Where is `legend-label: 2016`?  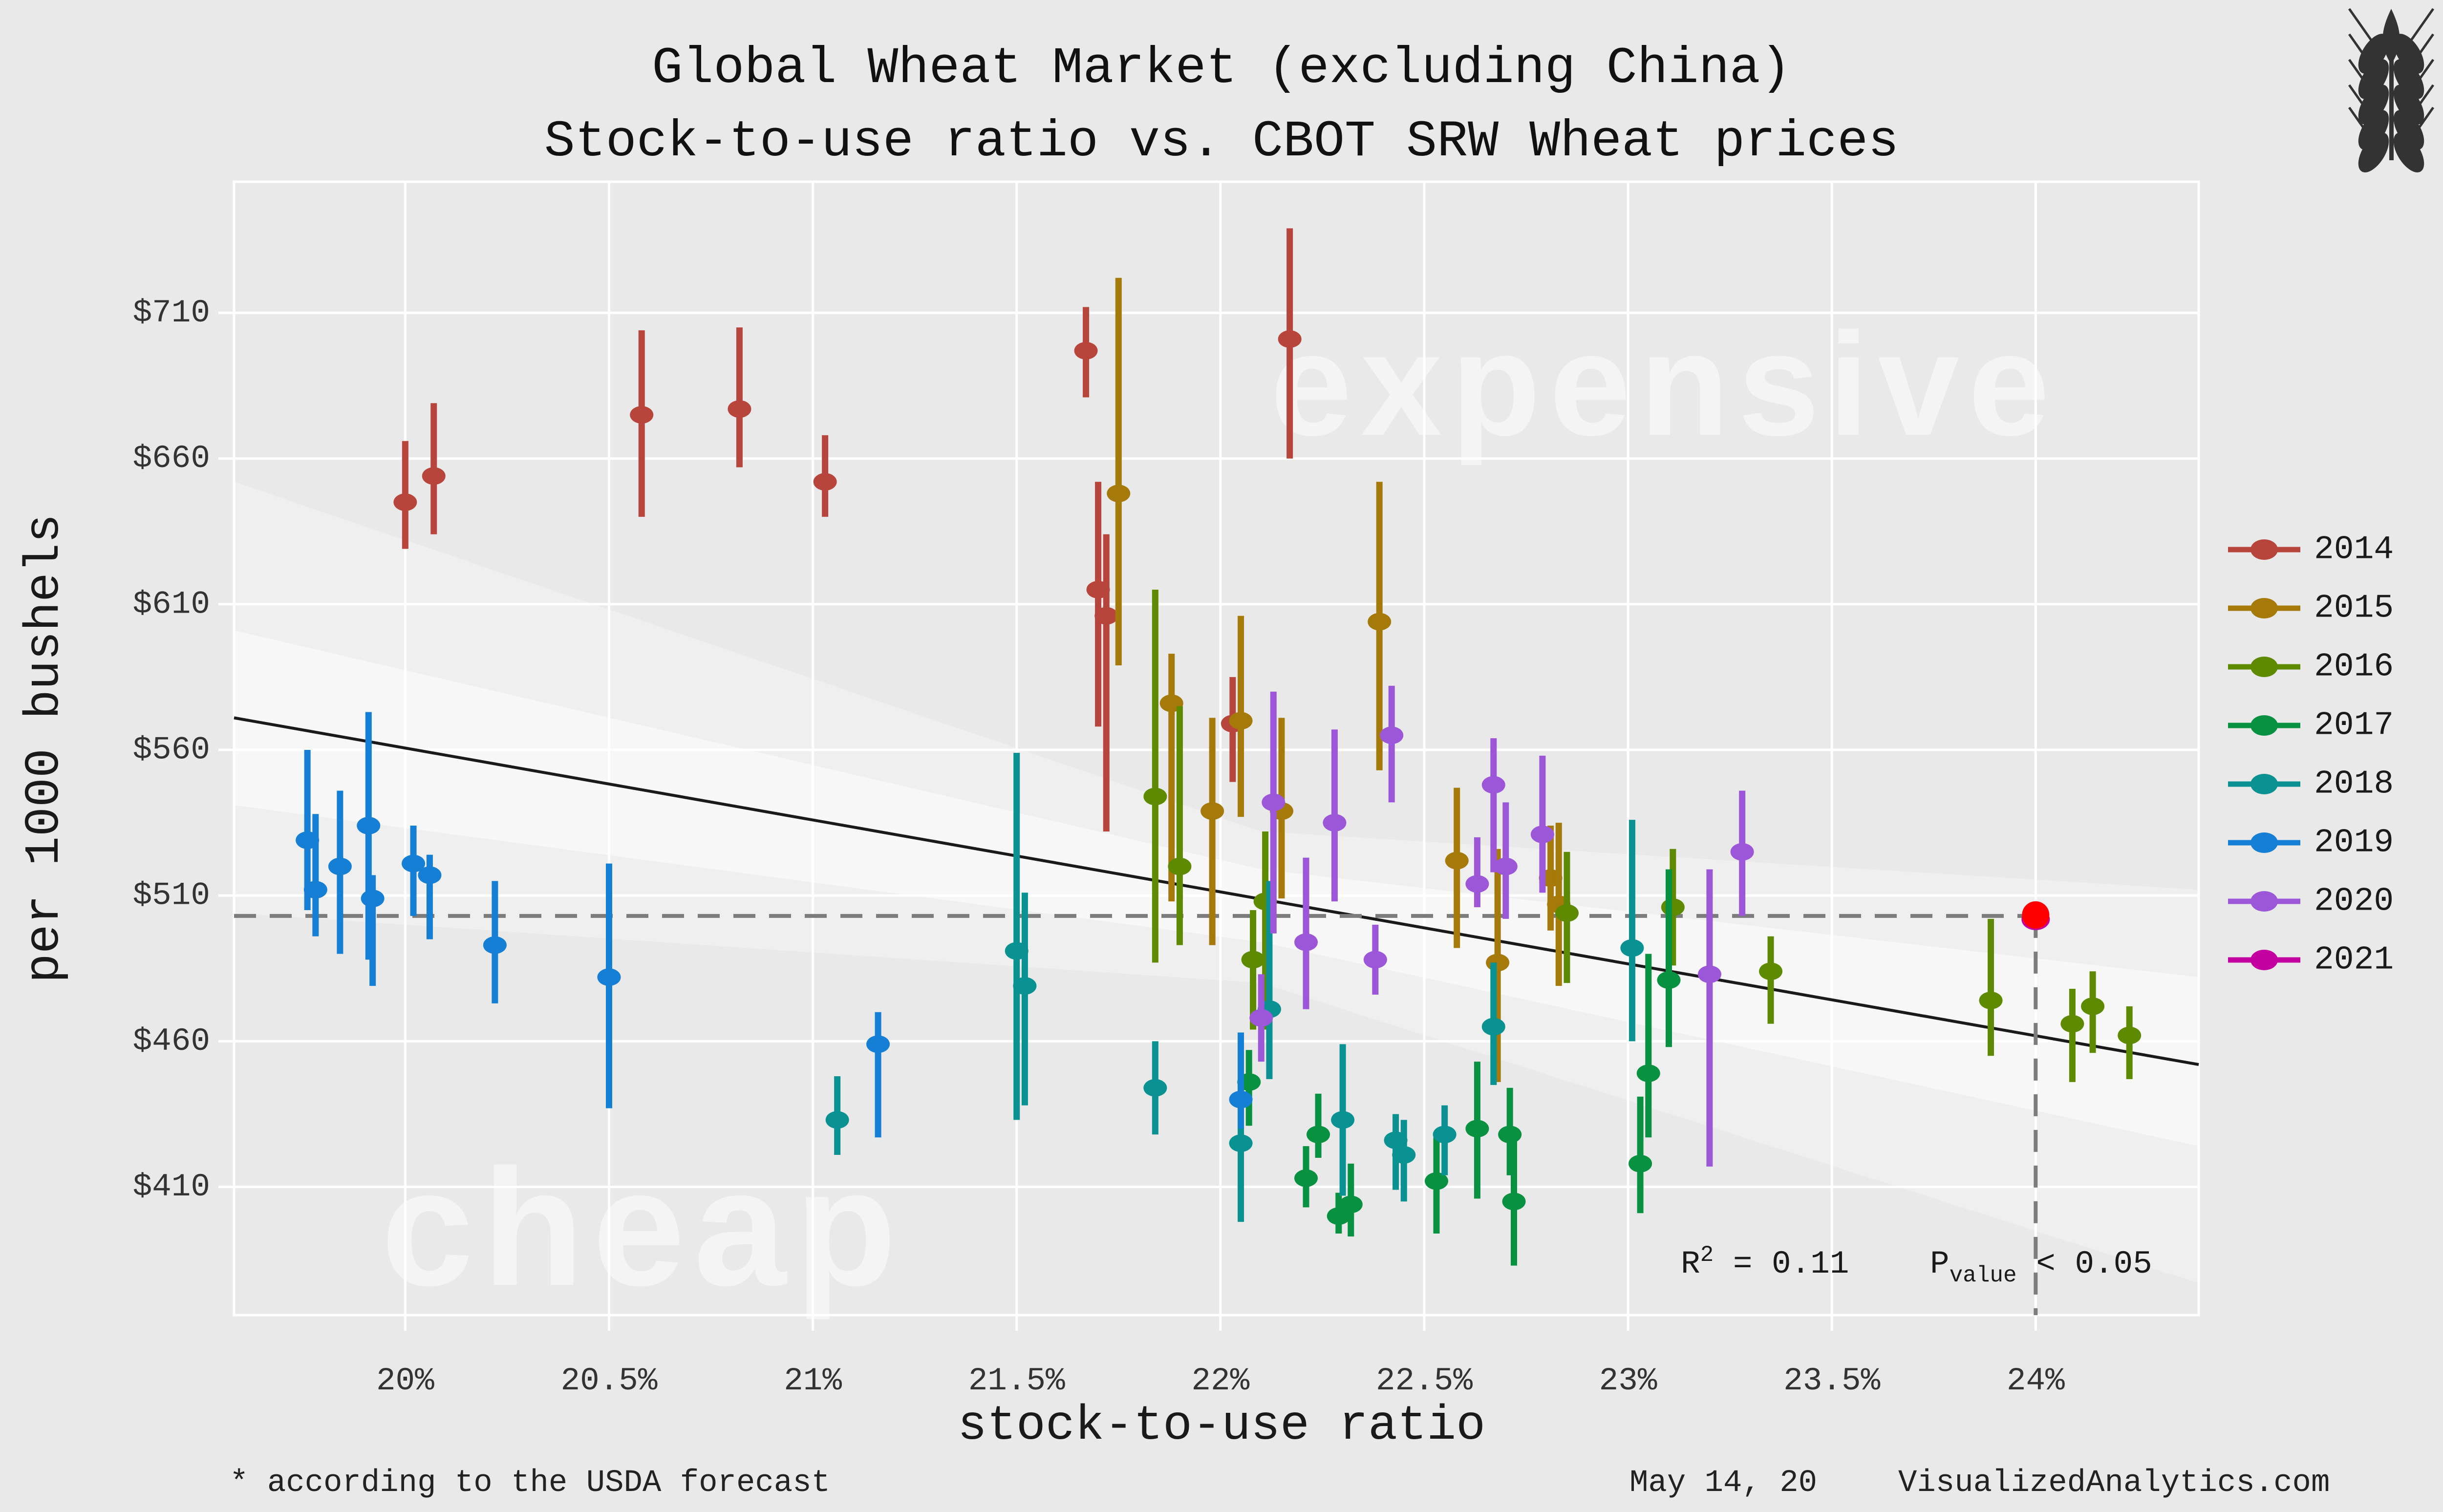
legend-label: 2016 is located at coordinates (2354, 667).